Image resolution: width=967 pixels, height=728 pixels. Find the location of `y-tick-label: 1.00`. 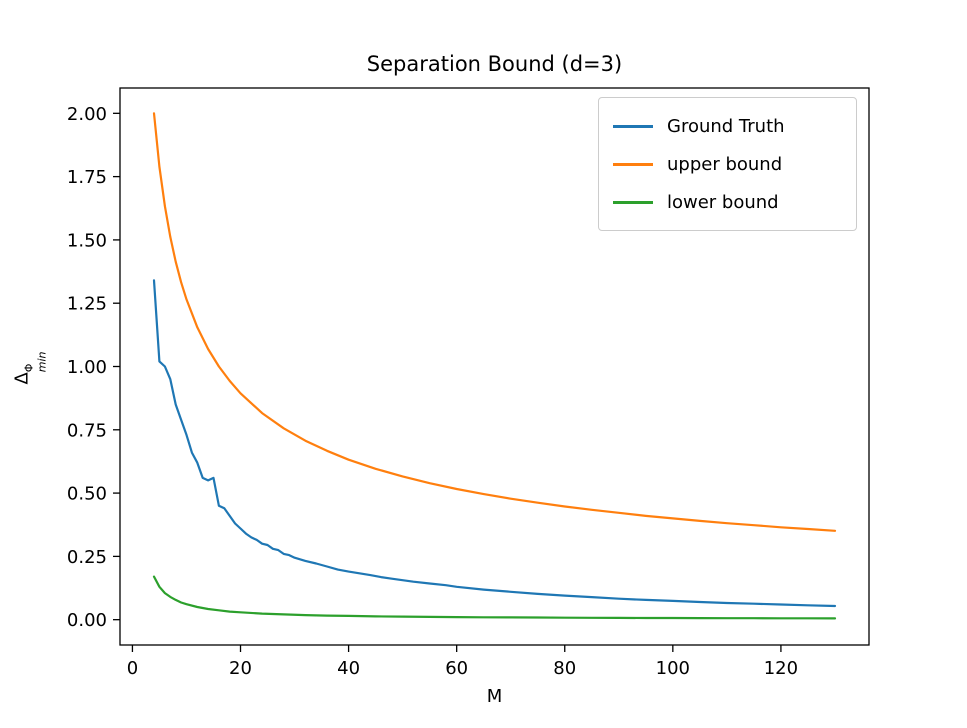

y-tick-label: 1.00 is located at coordinates (87, 367).